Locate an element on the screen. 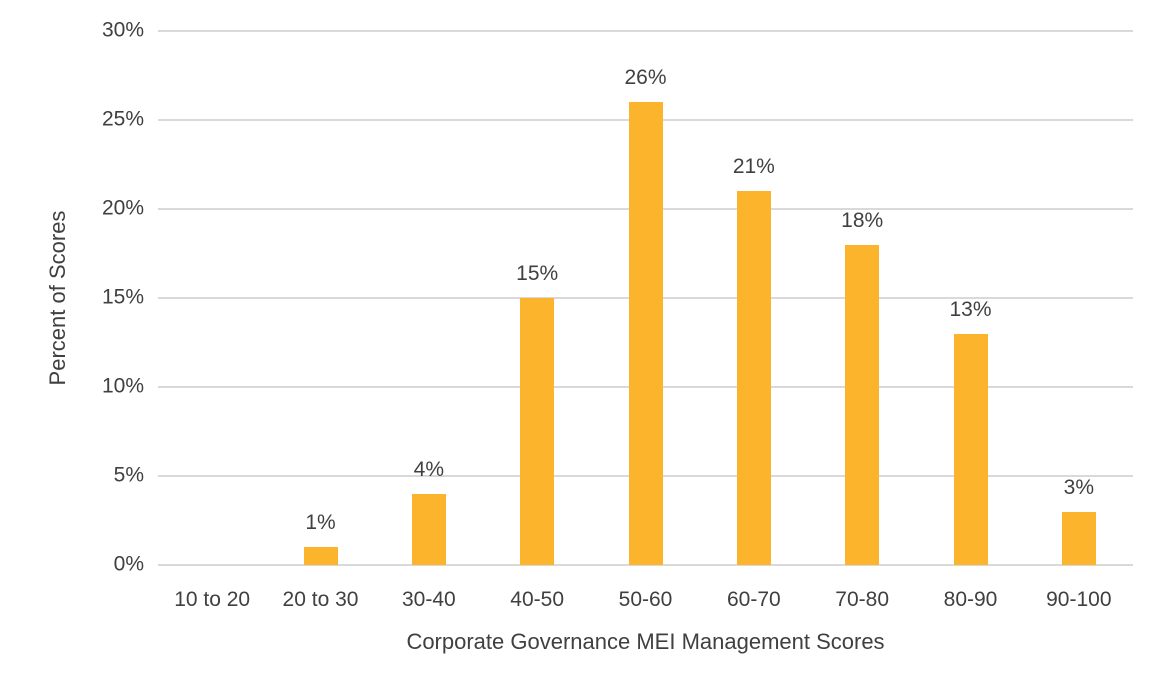 This screenshot has height=700, width=1168. x-tick-label: 80-90 is located at coordinates (970, 599).